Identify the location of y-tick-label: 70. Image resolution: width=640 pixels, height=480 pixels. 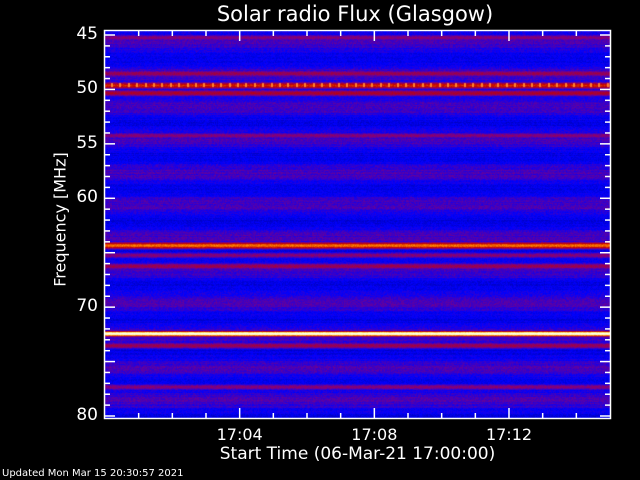
(87, 306).